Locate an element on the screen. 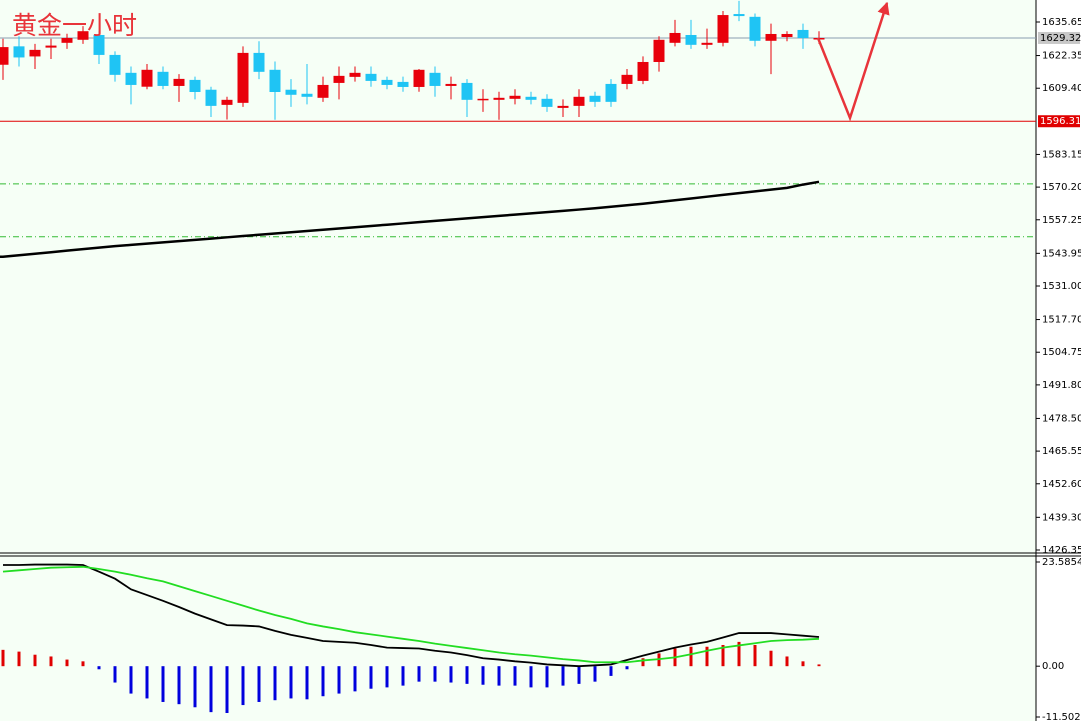 This screenshot has height=721, width=1081. moving-average is located at coordinates (410, 219).